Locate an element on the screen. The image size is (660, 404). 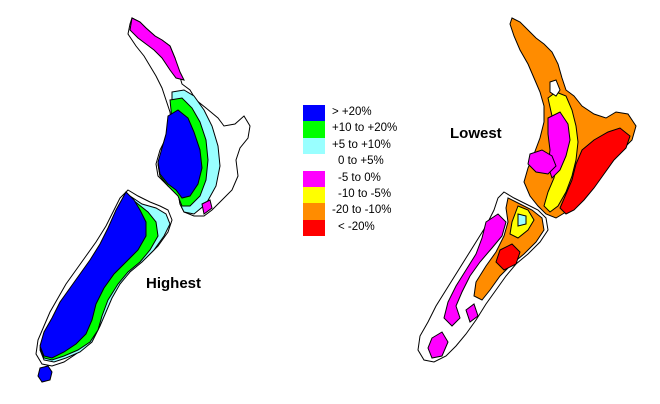
legend-item: > +20% is located at coordinates (363, 113).